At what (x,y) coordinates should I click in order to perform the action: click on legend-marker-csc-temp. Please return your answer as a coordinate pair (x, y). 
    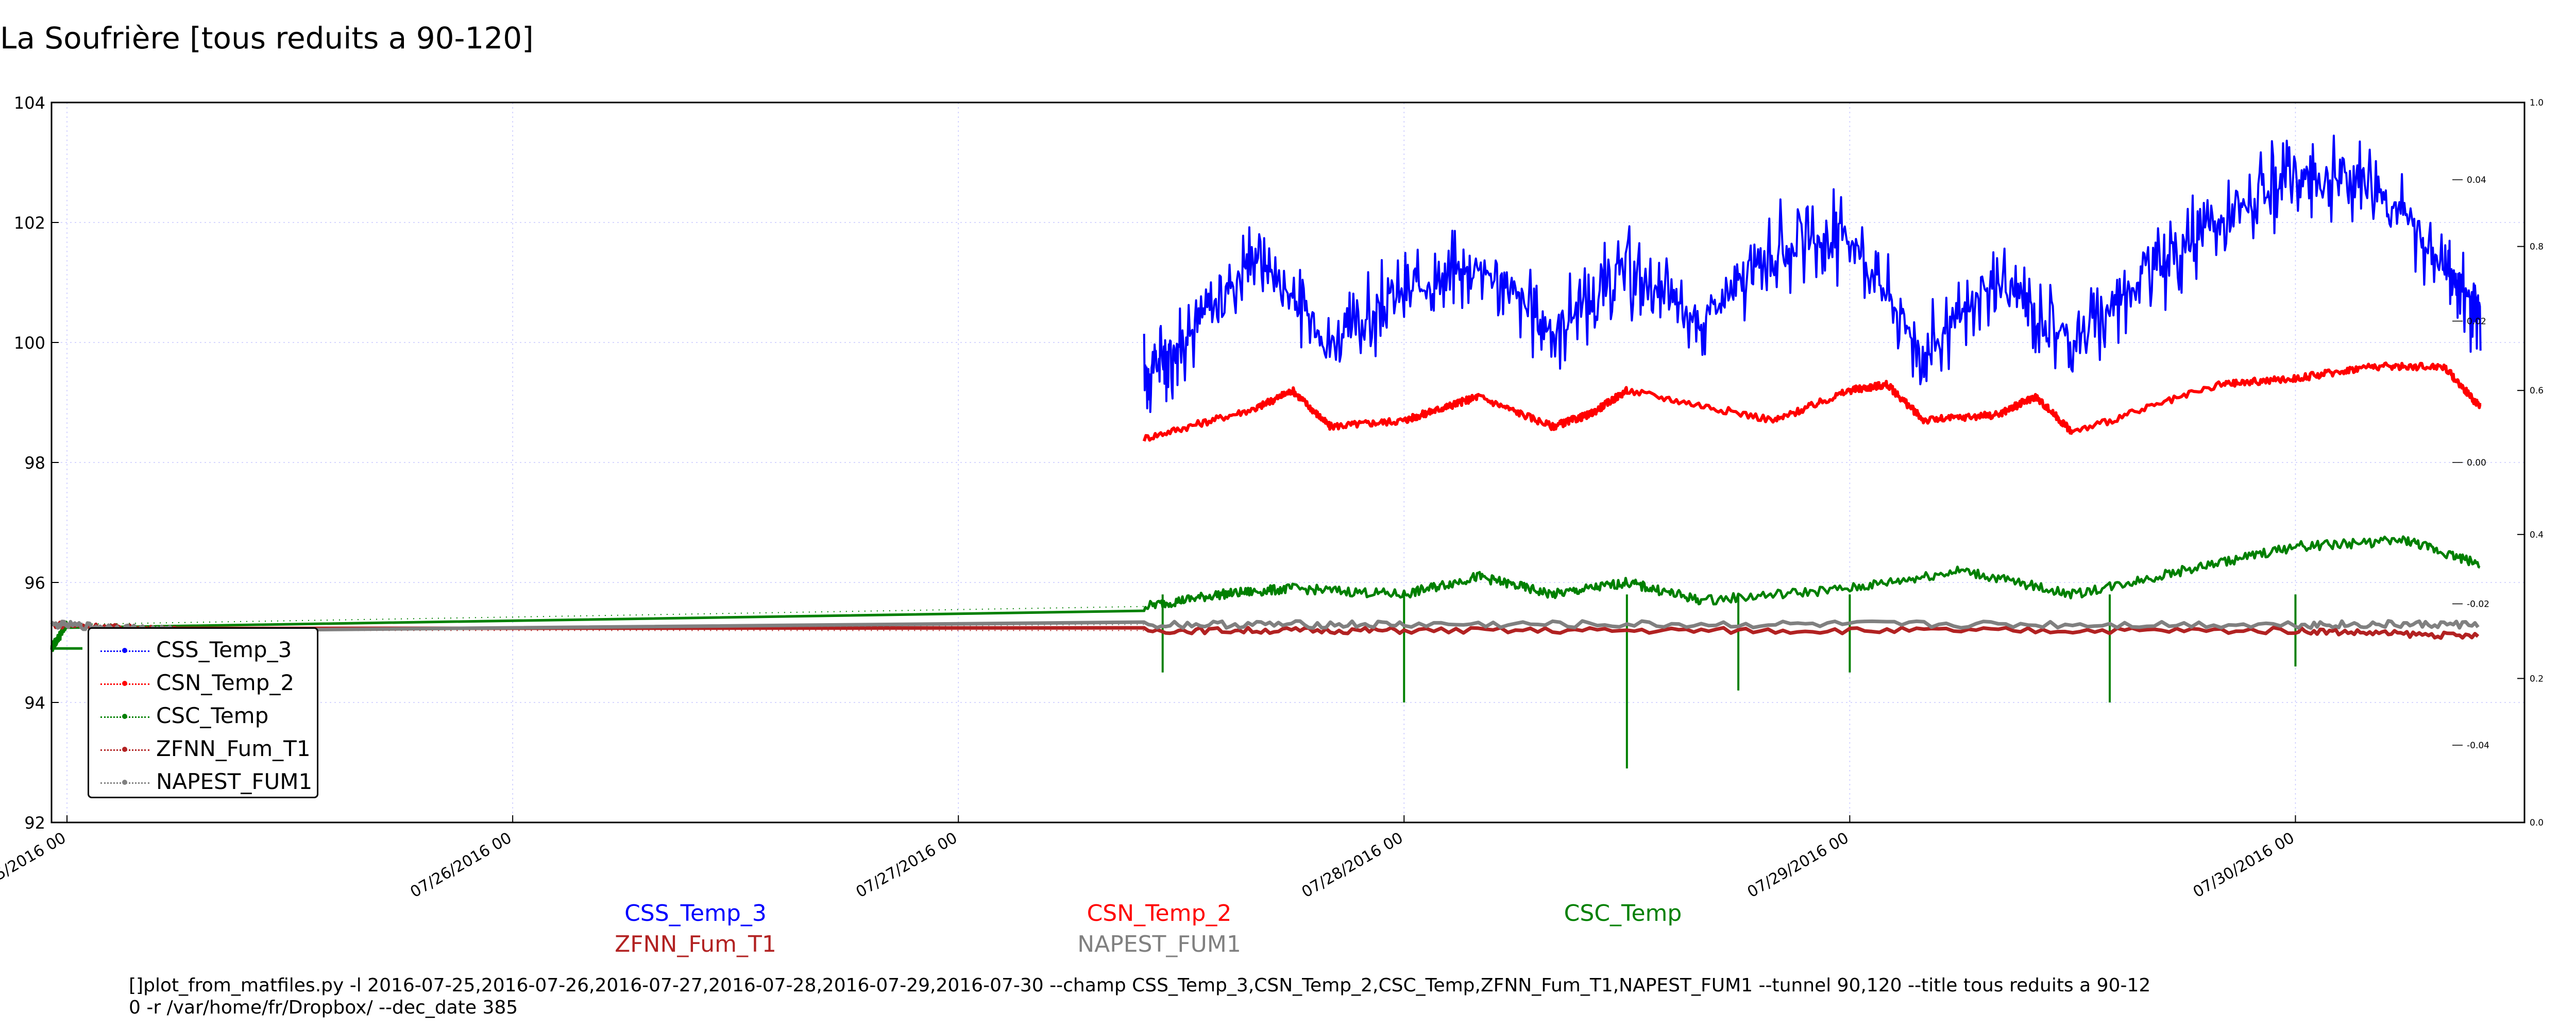
    Looking at the image, I should click on (124, 716).